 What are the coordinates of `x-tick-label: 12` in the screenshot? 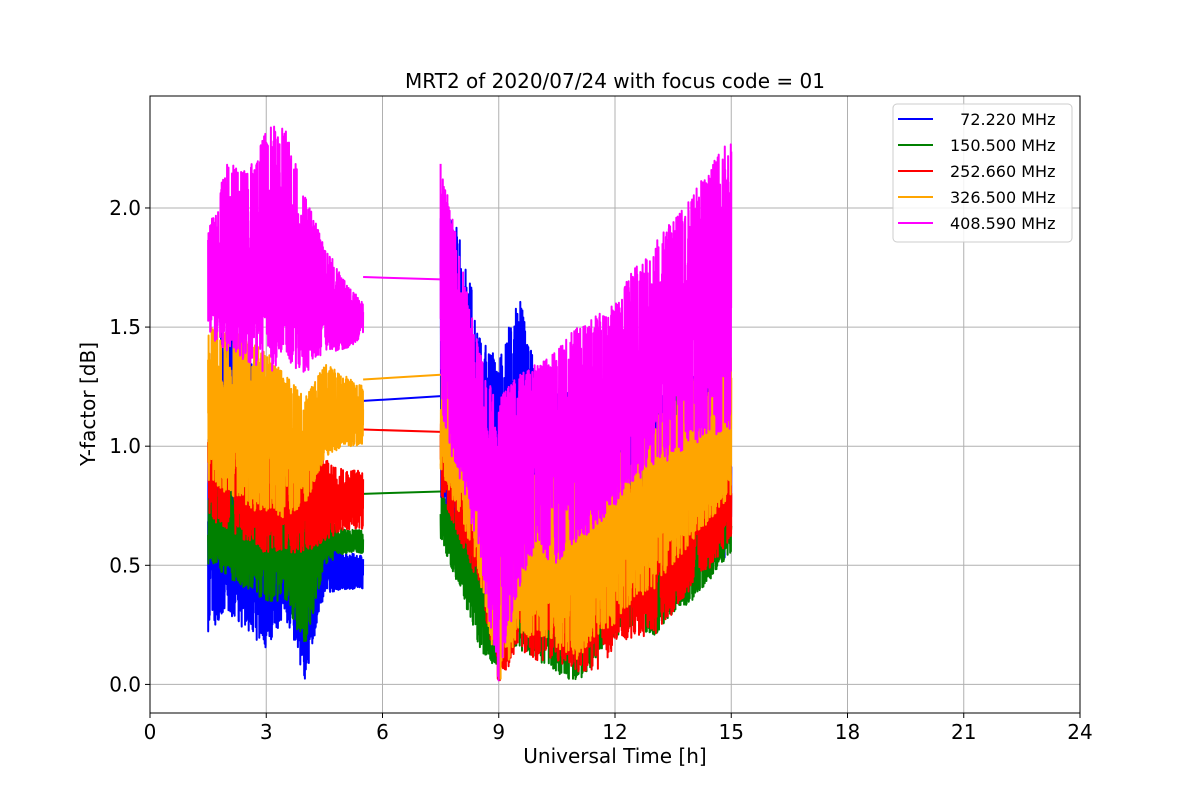 It's located at (614, 732).